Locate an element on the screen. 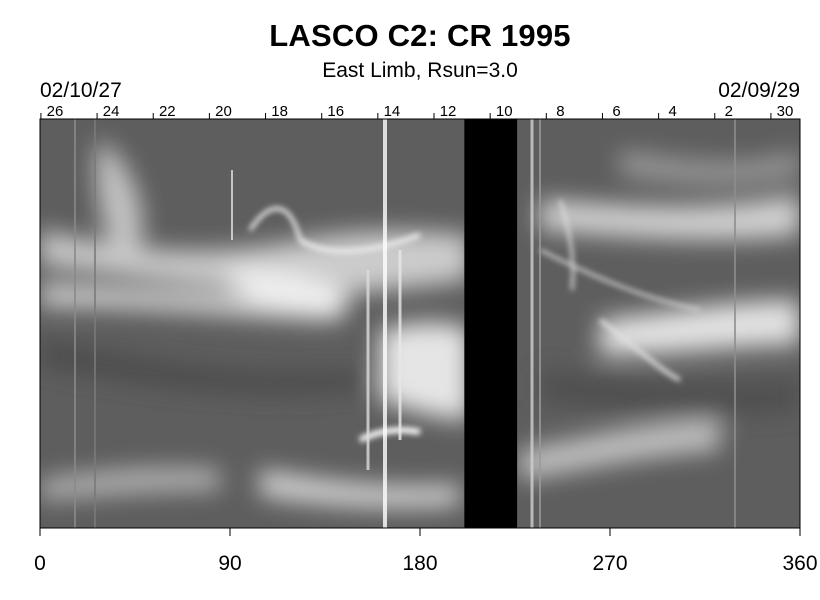  day-tick-label: 4 is located at coordinates (673, 111).